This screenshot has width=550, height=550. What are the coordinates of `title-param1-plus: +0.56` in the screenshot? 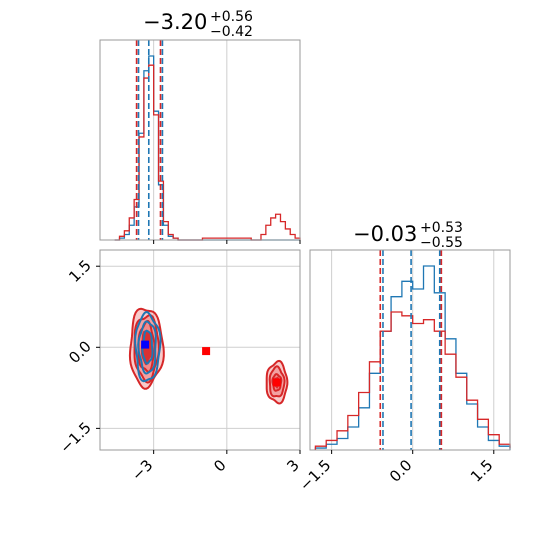 It's located at (231, 17).